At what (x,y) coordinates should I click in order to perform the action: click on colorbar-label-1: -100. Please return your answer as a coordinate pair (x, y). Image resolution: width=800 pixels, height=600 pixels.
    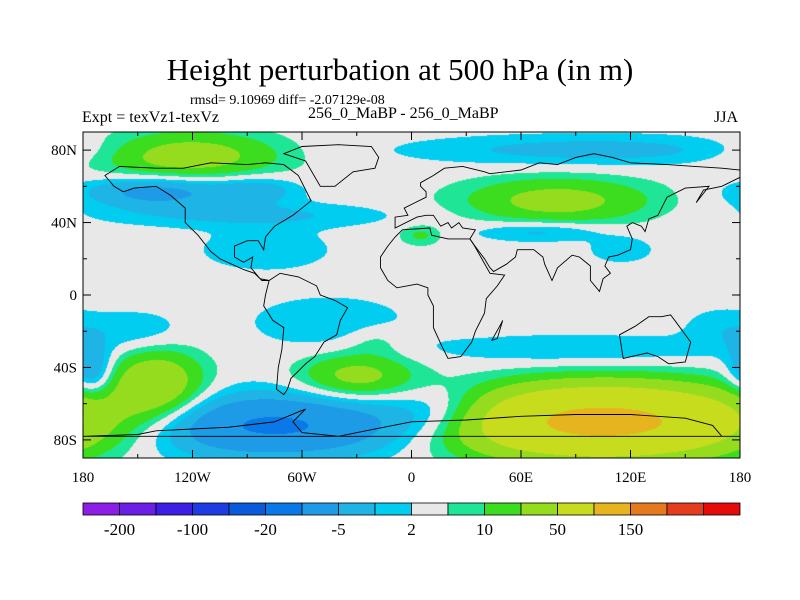
    Looking at the image, I should click on (192, 529).